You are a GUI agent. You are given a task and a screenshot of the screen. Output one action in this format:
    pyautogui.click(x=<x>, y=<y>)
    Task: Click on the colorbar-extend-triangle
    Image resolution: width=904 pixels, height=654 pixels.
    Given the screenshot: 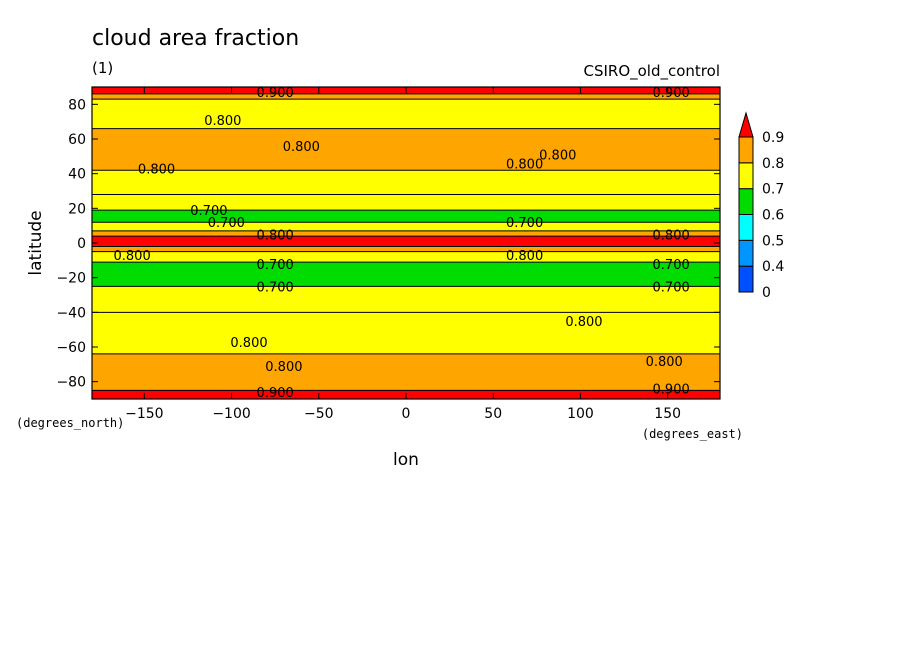 What is the action you would take?
    pyautogui.click(x=746, y=124)
    